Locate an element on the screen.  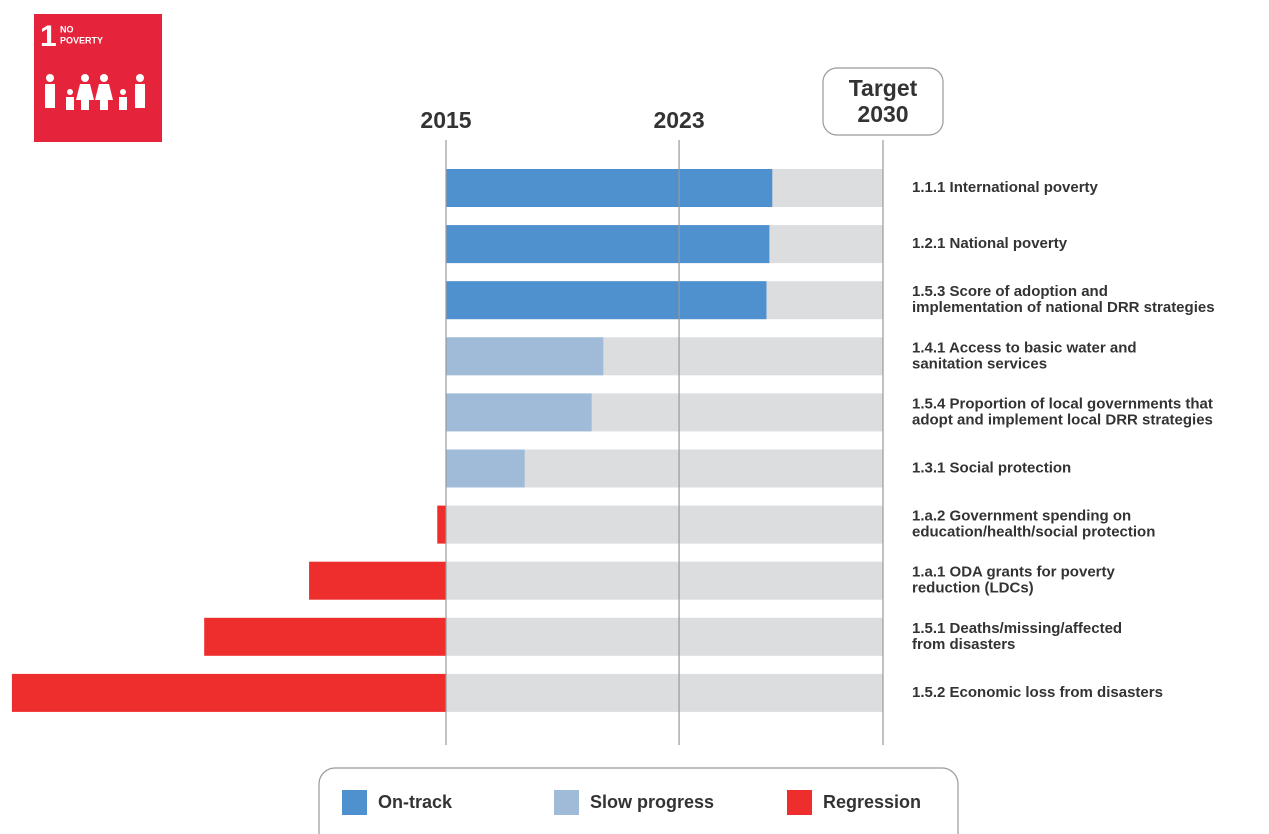
legend-label: Regression is located at coordinates (872, 802).